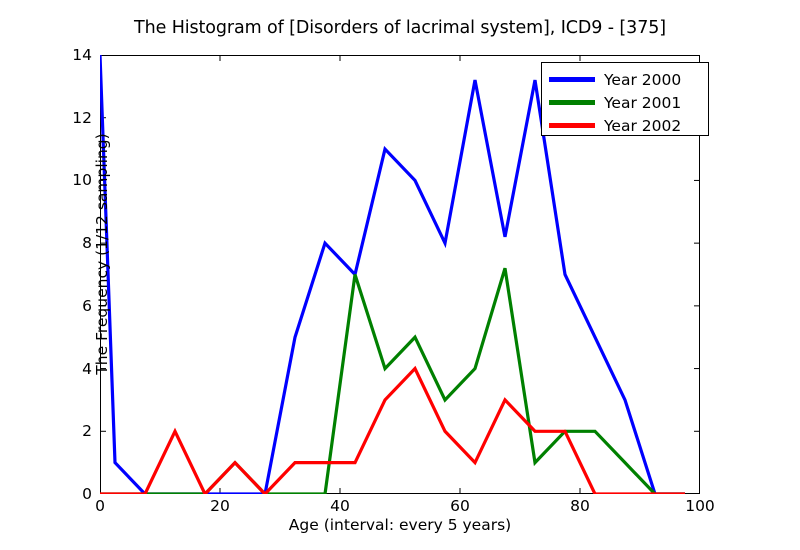 Image resolution: width=800 pixels, height=550 pixels. I want to click on y-tick-label: 12, so click(82, 117).